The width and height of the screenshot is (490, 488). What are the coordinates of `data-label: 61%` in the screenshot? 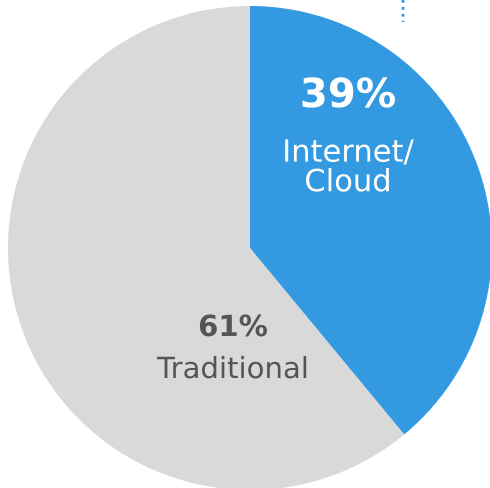 It's located at (233, 325).